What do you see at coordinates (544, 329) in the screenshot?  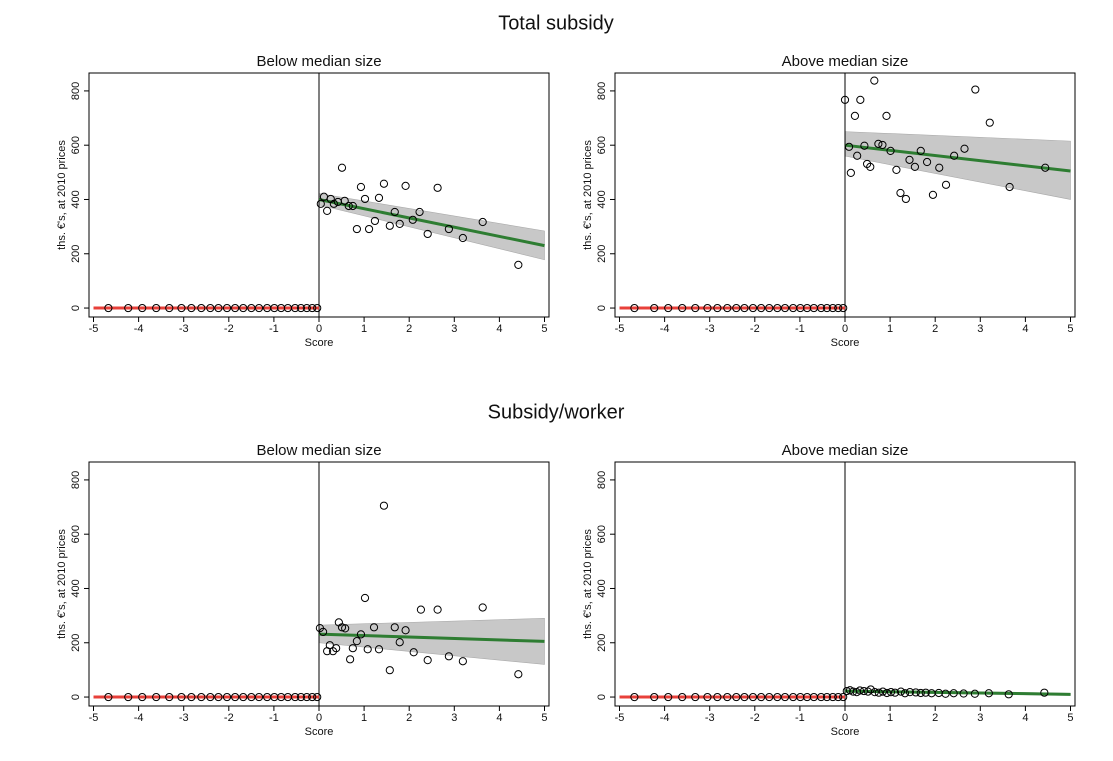 I see `x-tick-label: 5` at bounding box center [544, 329].